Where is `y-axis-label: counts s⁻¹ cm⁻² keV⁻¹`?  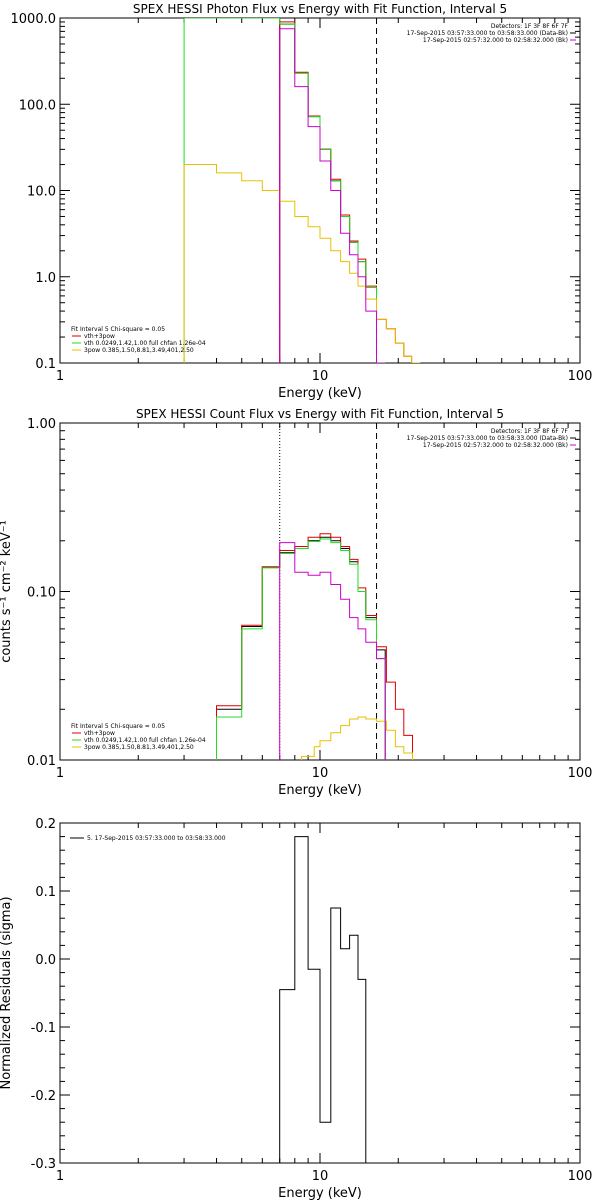
y-axis-label: counts s⁻¹ cm⁻² keV⁻¹ is located at coordinates (7, 591).